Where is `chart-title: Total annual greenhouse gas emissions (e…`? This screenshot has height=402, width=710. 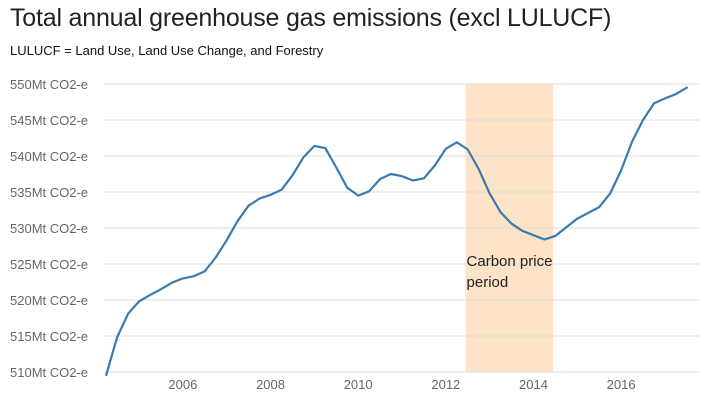 chart-title: Total annual greenhouse gas emissions (e… is located at coordinates (311, 18).